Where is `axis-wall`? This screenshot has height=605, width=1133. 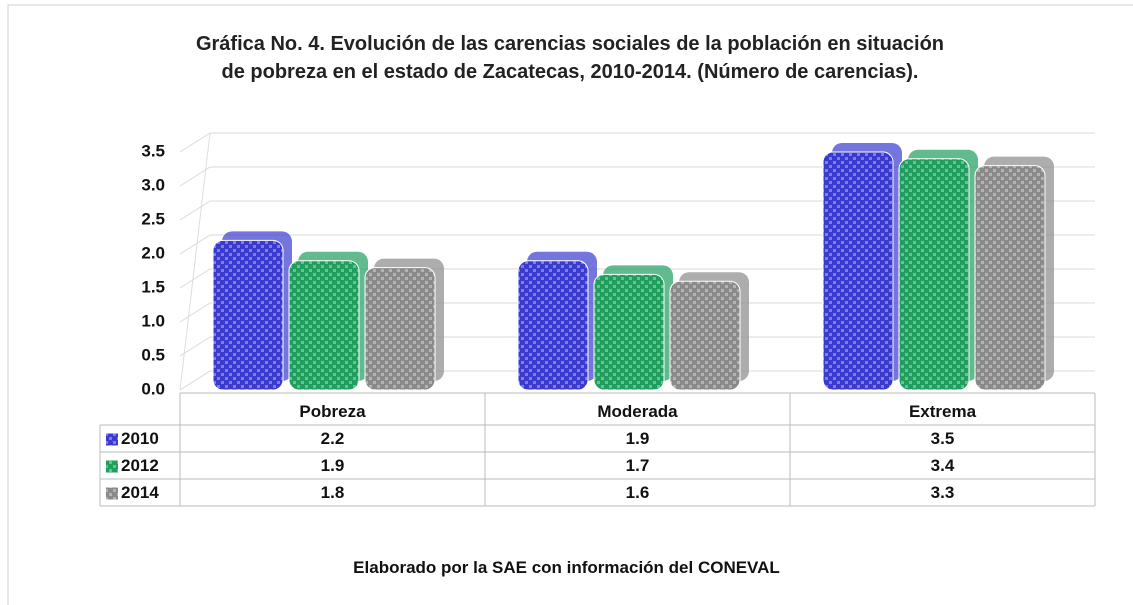
axis-wall is located at coordinates (195, 261).